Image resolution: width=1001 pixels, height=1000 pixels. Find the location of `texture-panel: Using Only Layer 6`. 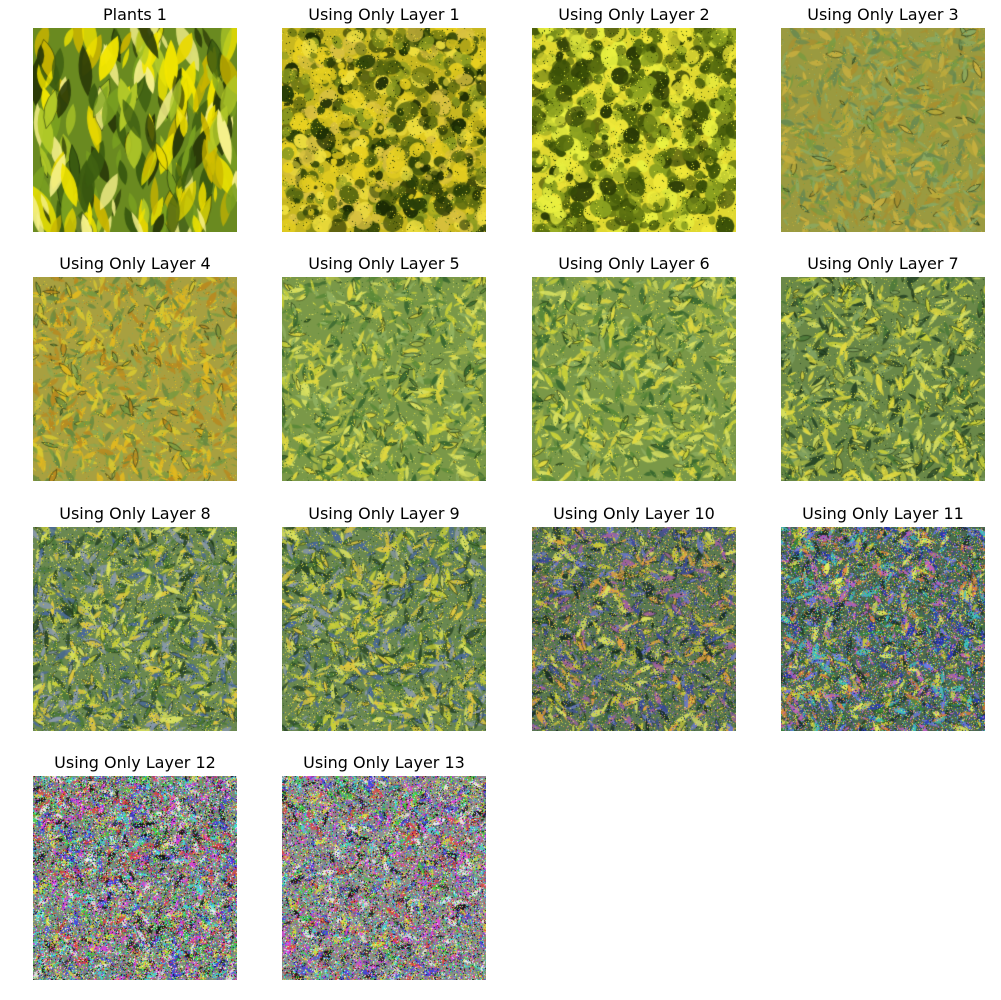

texture-panel: Using Only Layer 6 is located at coordinates (634, 367).